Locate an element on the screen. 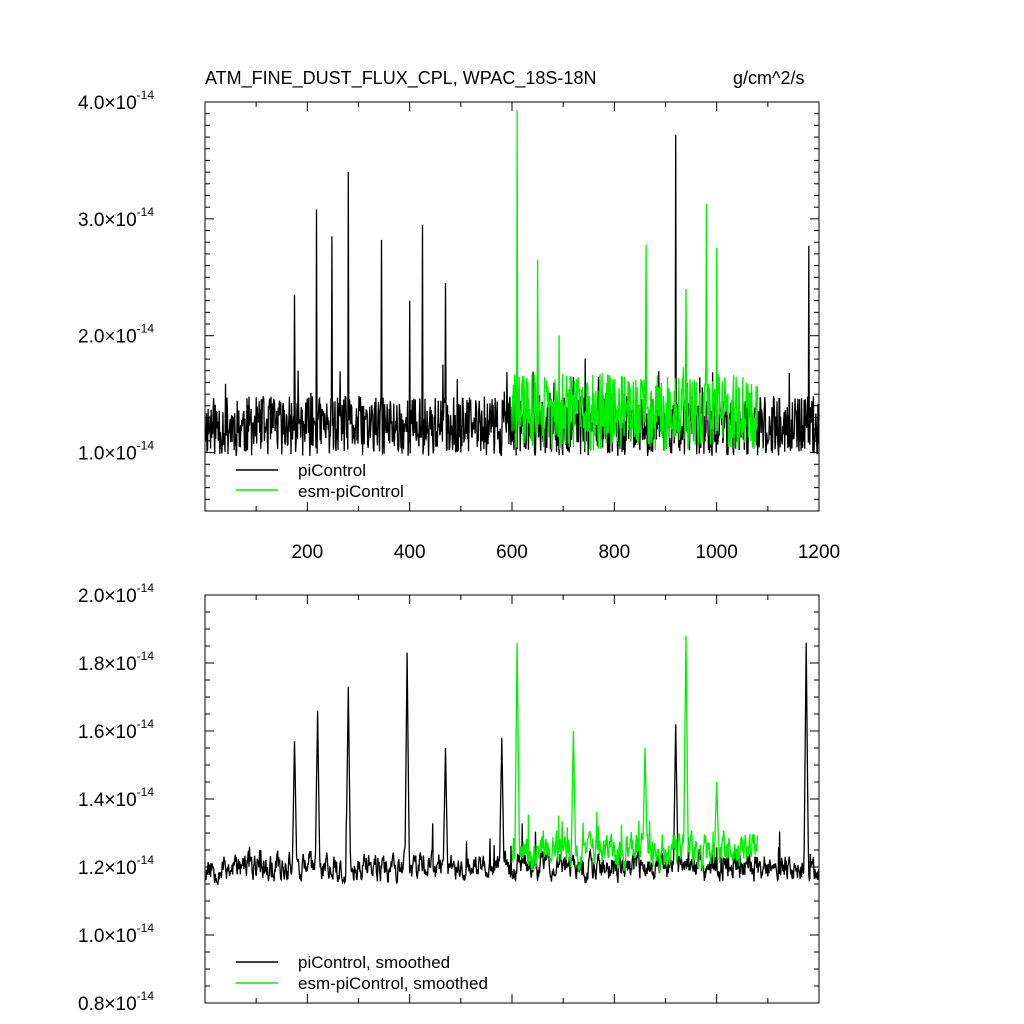 Image resolution: width=1024 pixels, height=1024 pixels. top-x-tick-labels: 200 400 600 800 1000 1200 is located at coordinates (565, 552).